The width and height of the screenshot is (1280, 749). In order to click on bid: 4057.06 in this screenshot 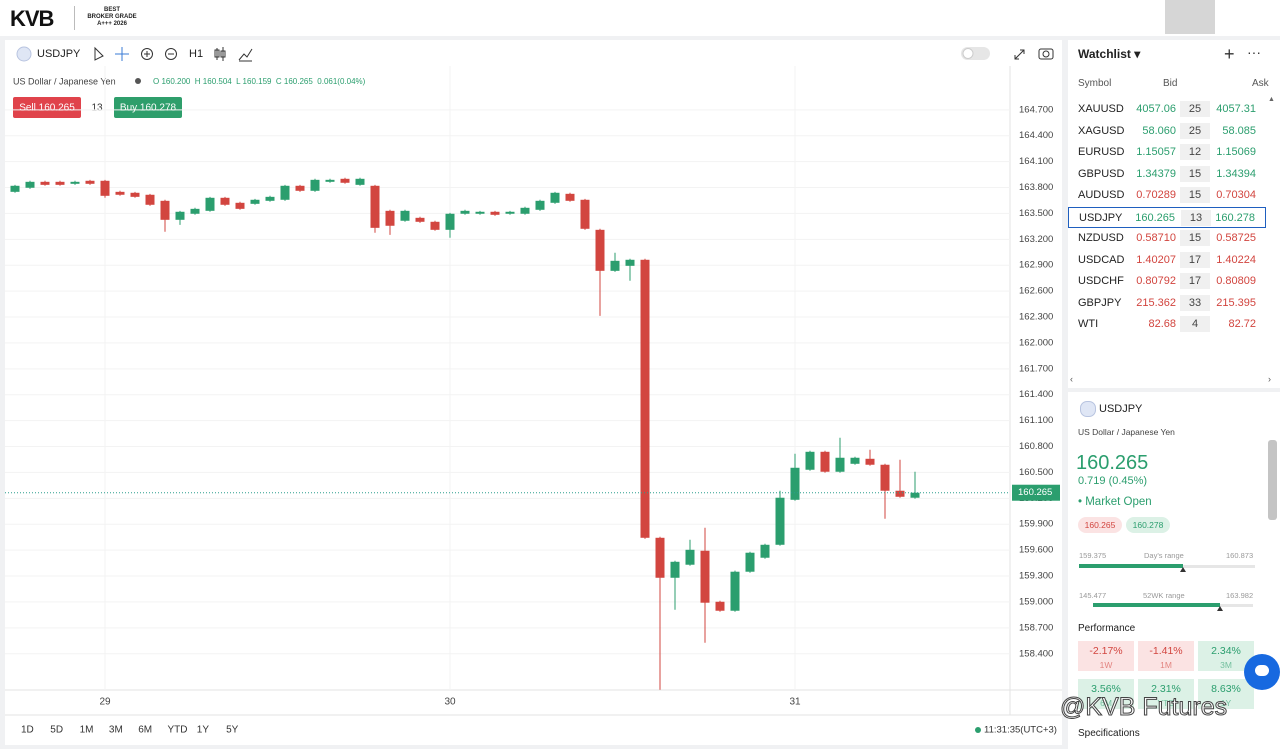, I will do `click(1156, 109)`.